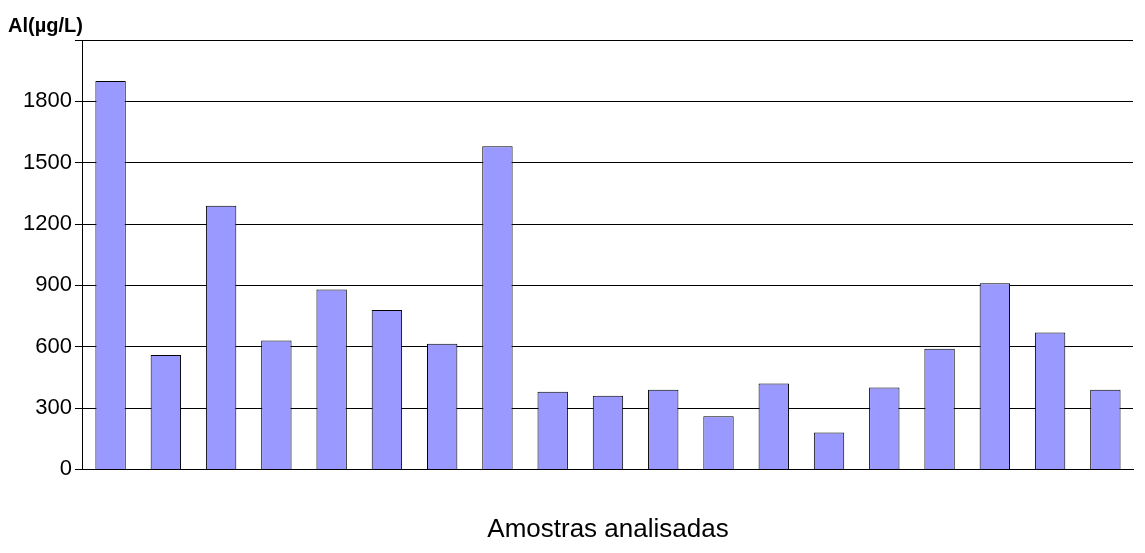 The height and width of the screenshot is (553, 1145). What do you see at coordinates (45, 25) in the screenshot?
I see `y-axis-title: Al(µg/L)` at bounding box center [45, 25].